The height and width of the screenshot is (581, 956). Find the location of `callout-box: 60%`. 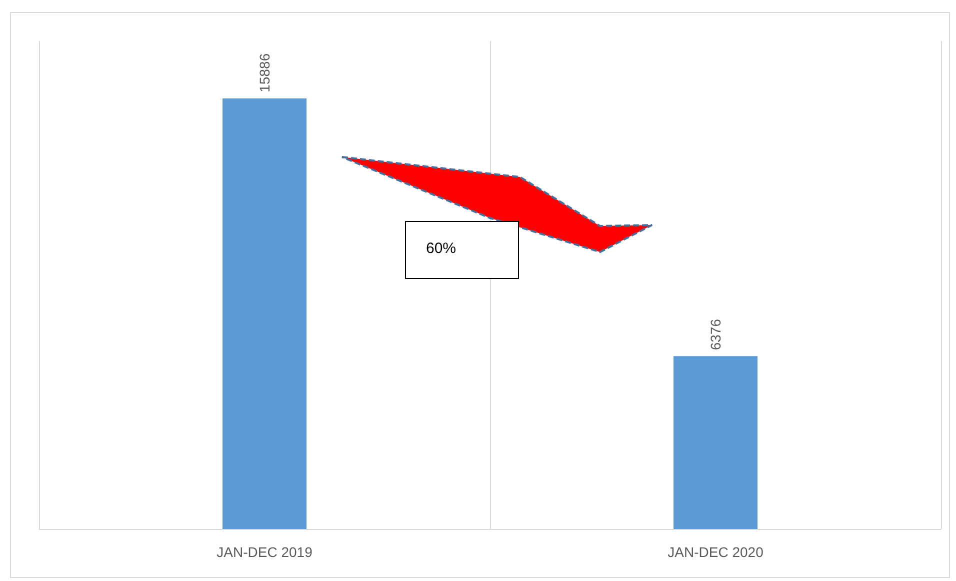

callout-box: 60% is located at coordinates (462, 250).